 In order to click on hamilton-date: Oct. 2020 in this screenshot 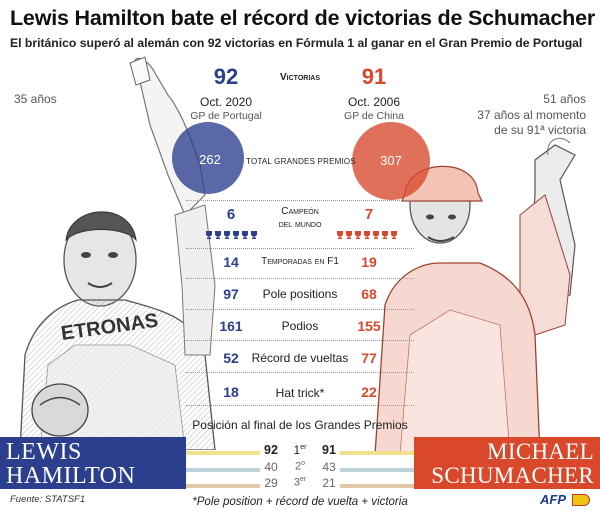, I will do `click(226, 102)`.